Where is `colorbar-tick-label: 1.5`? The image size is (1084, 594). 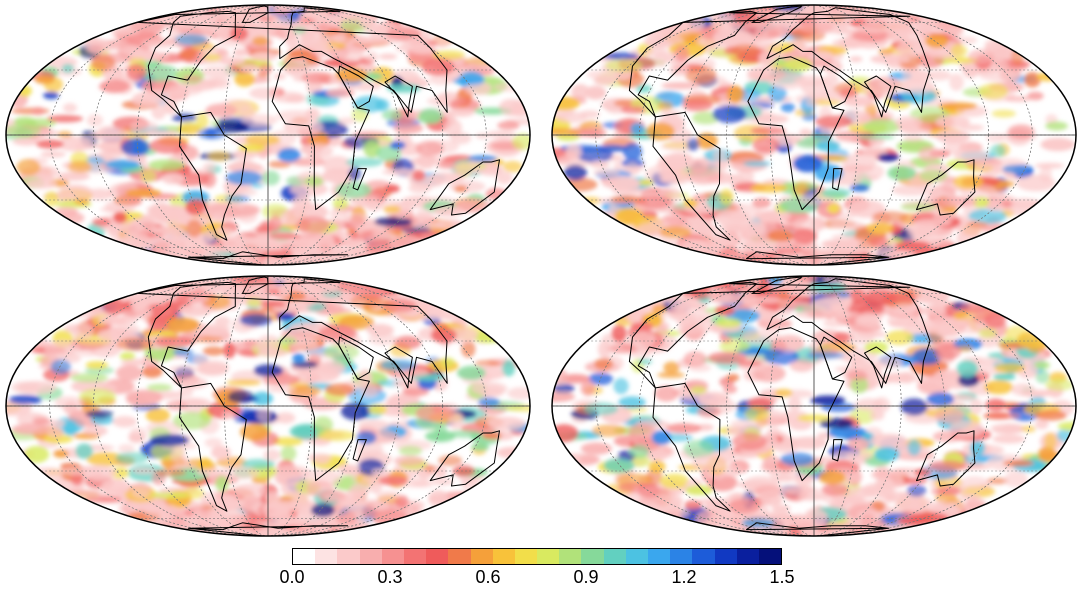
colorbar-tick-label: 1.5 is located at coordinates (782, 577).